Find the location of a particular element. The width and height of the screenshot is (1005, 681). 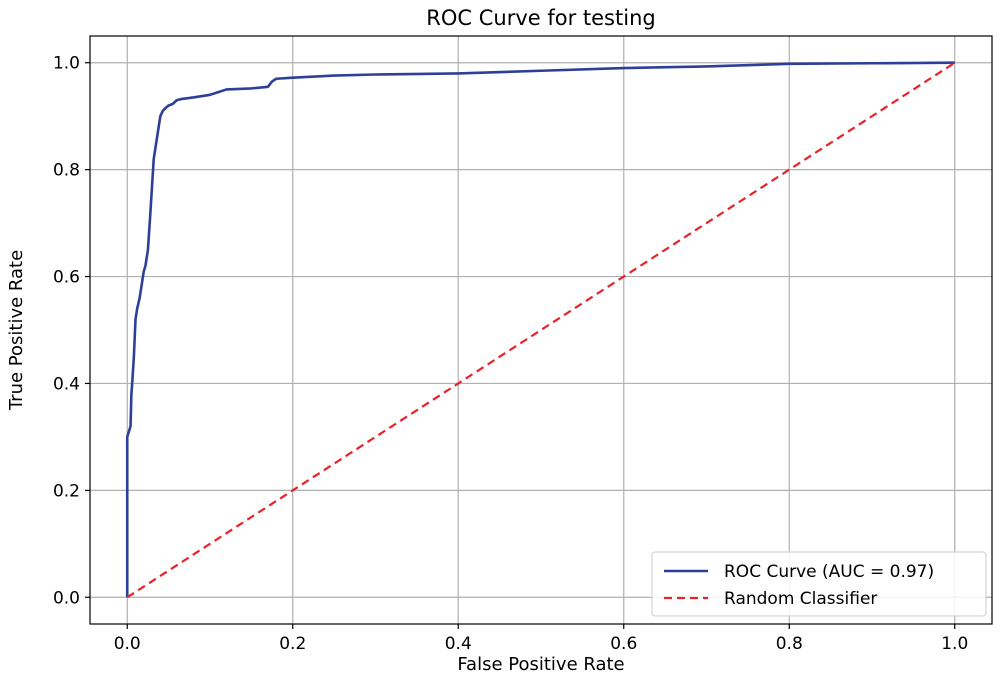

legend-box is located at coordinates (819, 584).